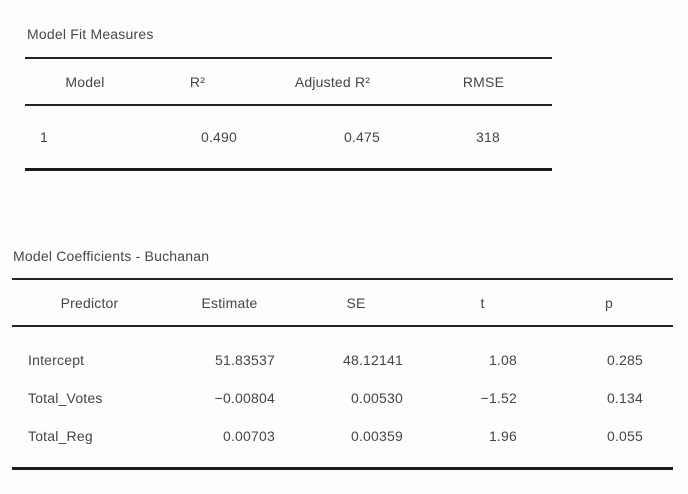 This screenshot has width=688, height=494. What do you see at coordinates (609, 303) in the screenshot?
I see `column-header-p: p` at bounding box center [609, 303].